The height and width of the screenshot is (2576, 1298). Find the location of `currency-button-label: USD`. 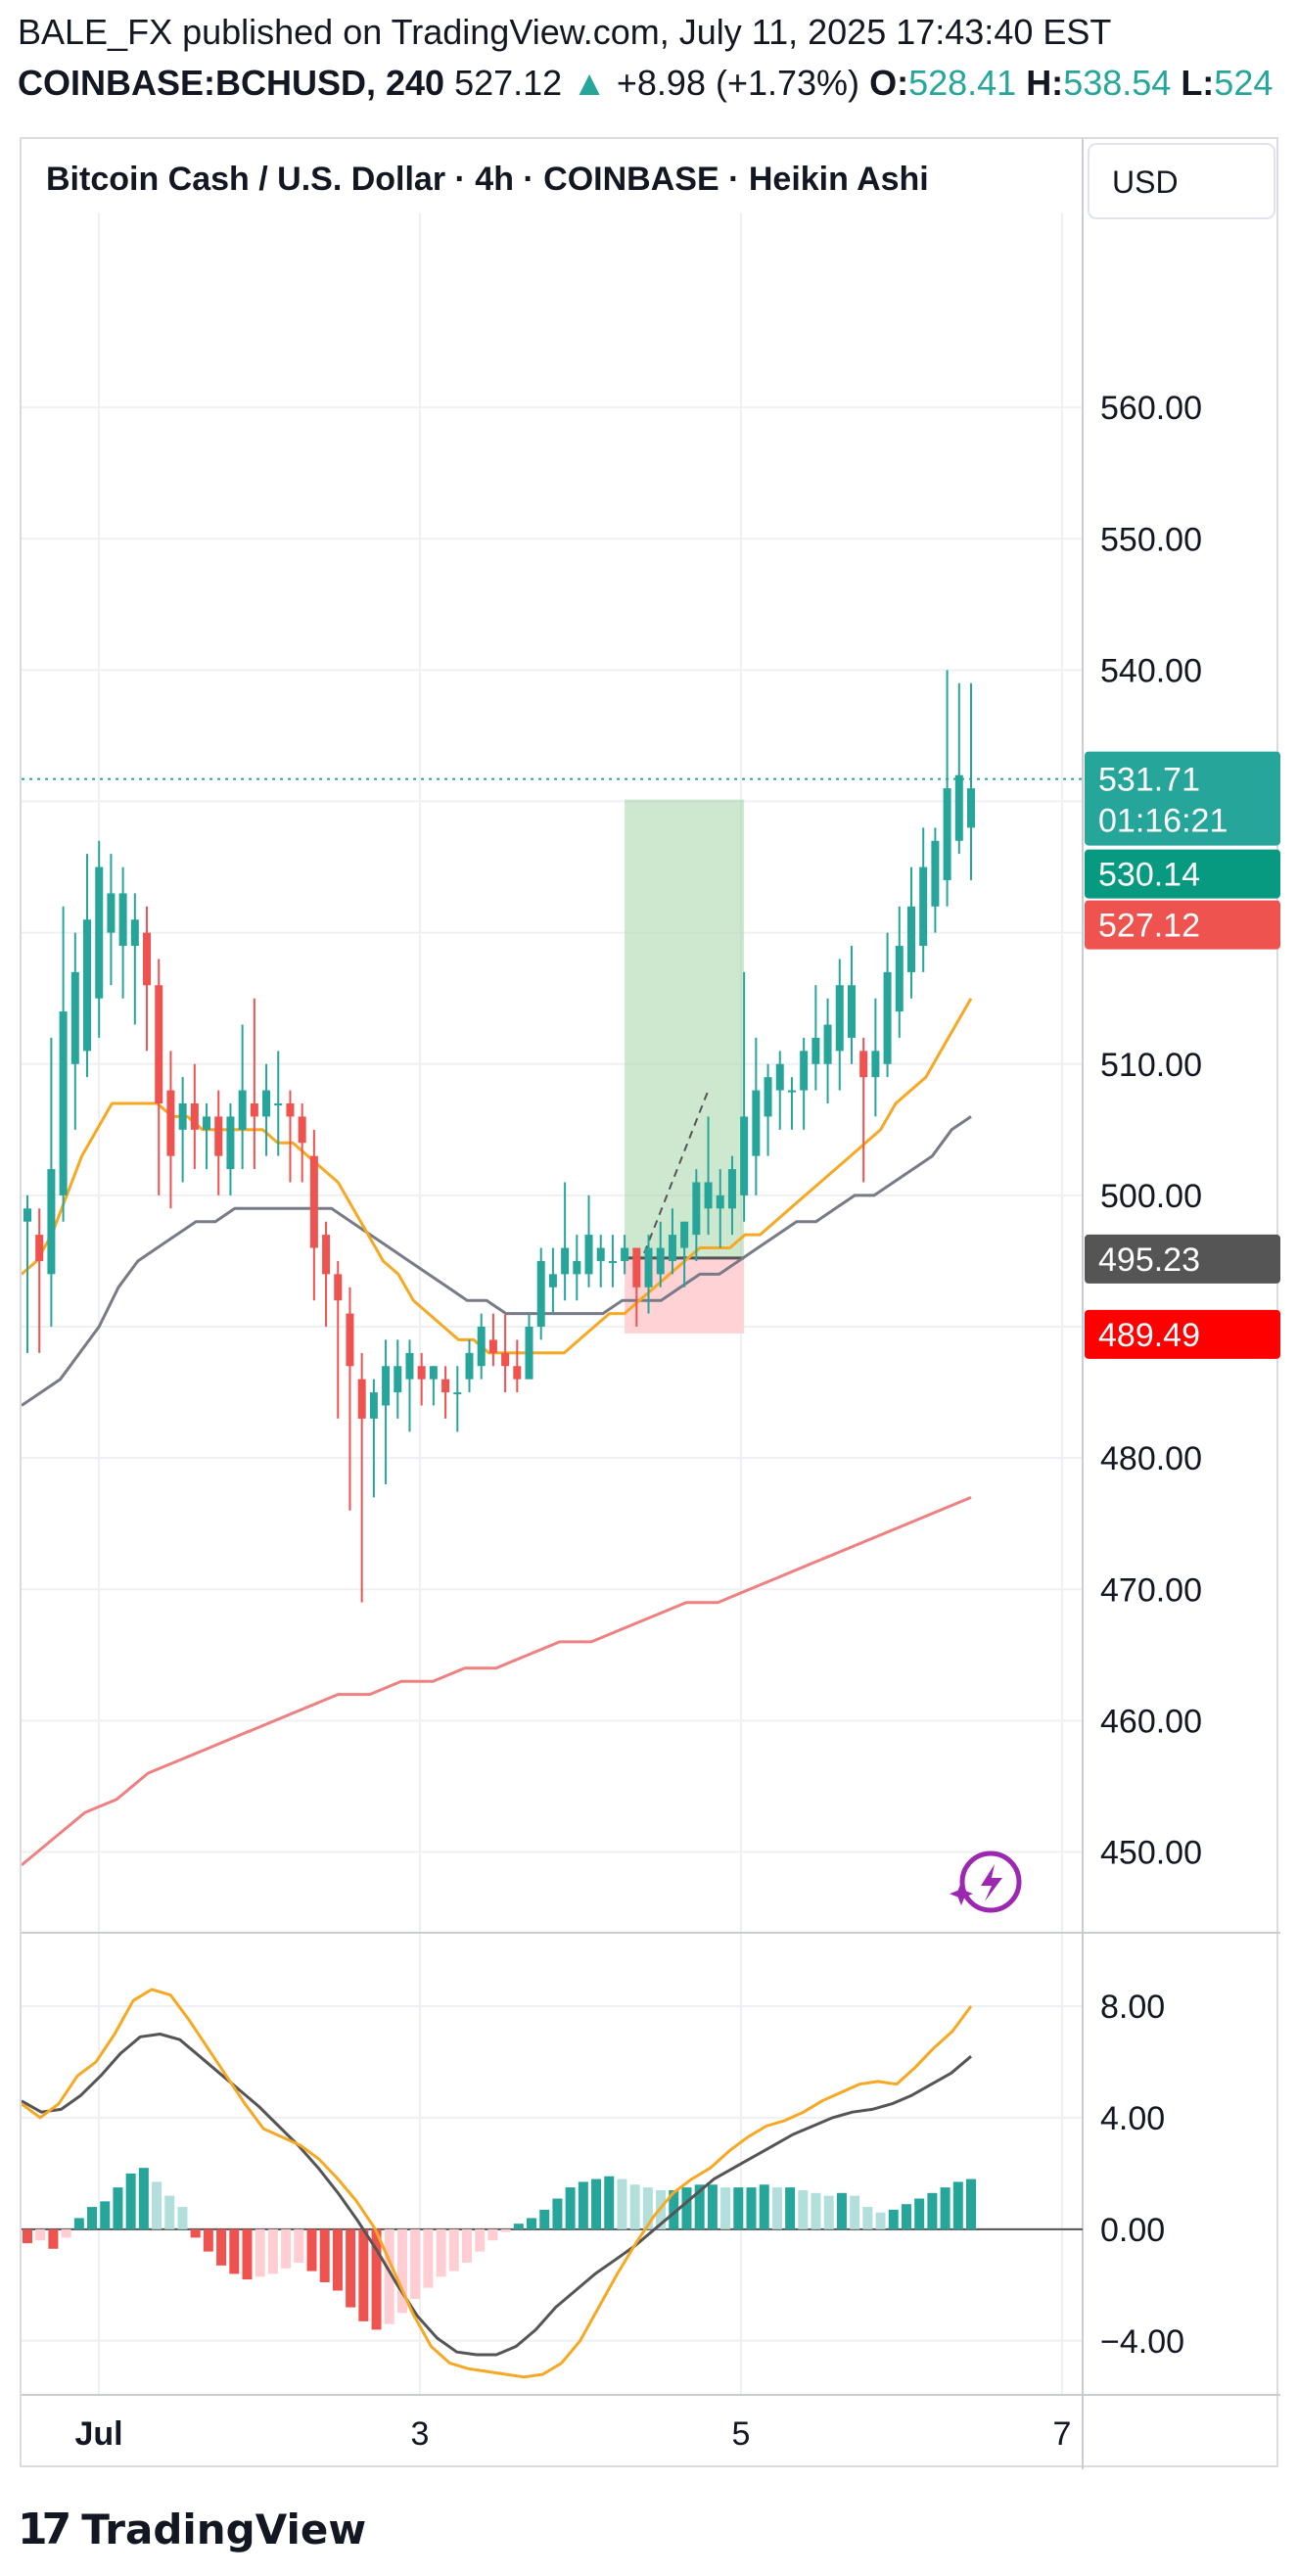

currency-button-label: USD is located at coordinates (1145, 182).